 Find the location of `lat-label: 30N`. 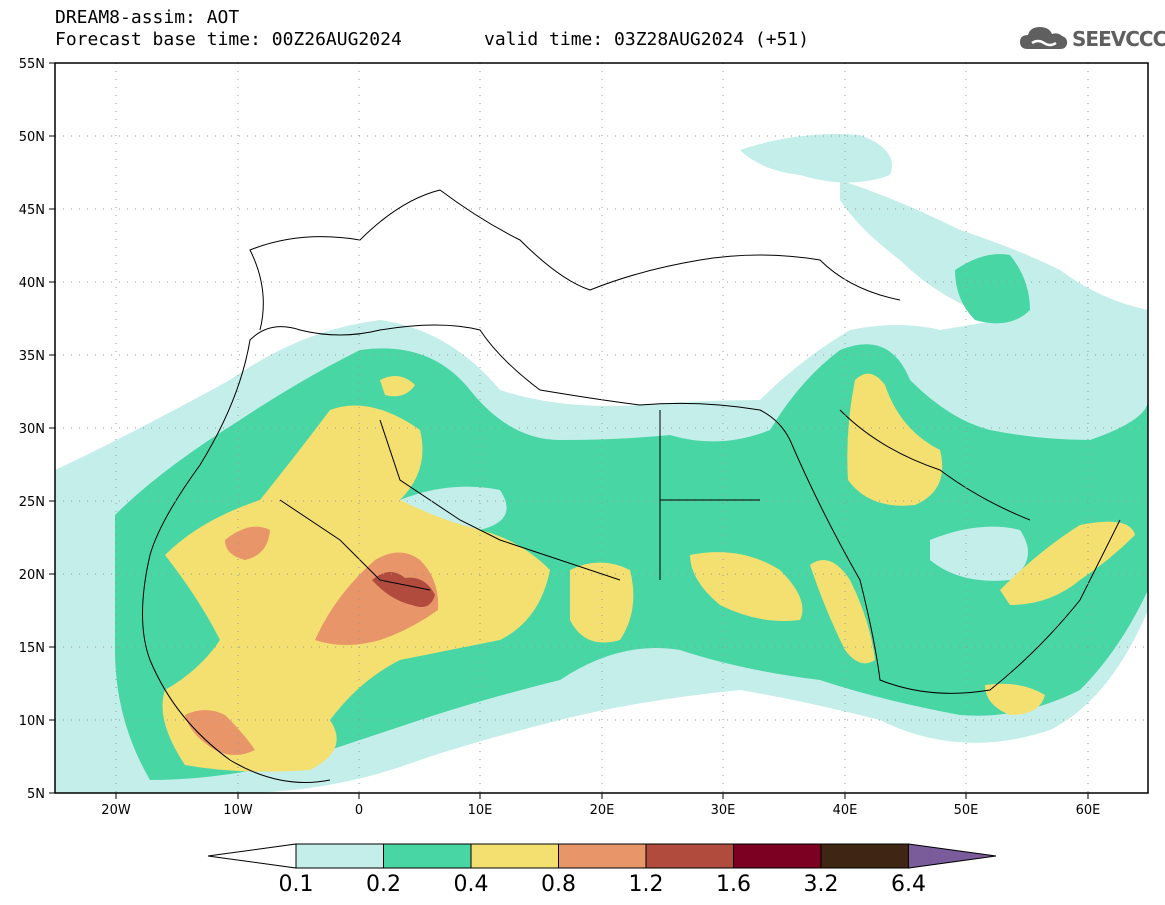

lat-label: 30N is located at coordinates (32, 429).